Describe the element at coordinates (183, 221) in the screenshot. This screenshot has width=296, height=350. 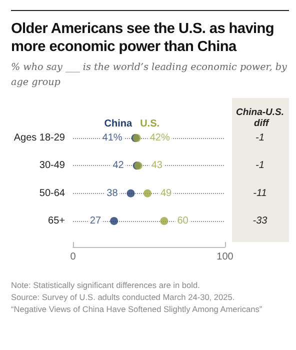
I see `data-label: 60` at that location.